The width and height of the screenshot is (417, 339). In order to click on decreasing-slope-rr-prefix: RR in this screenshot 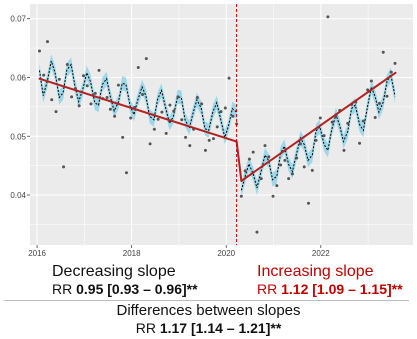, I will do `click(64, 289)`.